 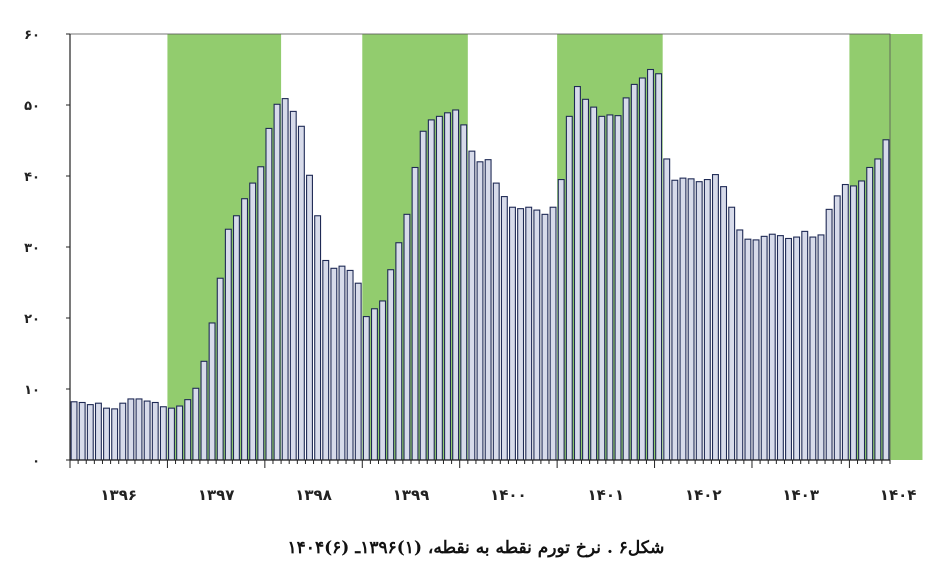 I want to click on x-tick-label: ۱۴۰۰, so click(x=508, y=495).